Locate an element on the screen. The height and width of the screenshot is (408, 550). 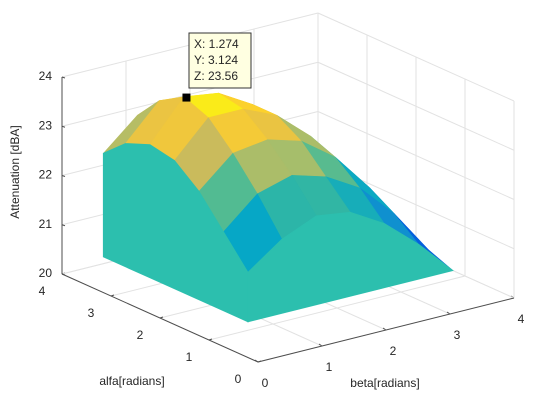
y-tick-label: 2 is located at coordinates (140, 335).